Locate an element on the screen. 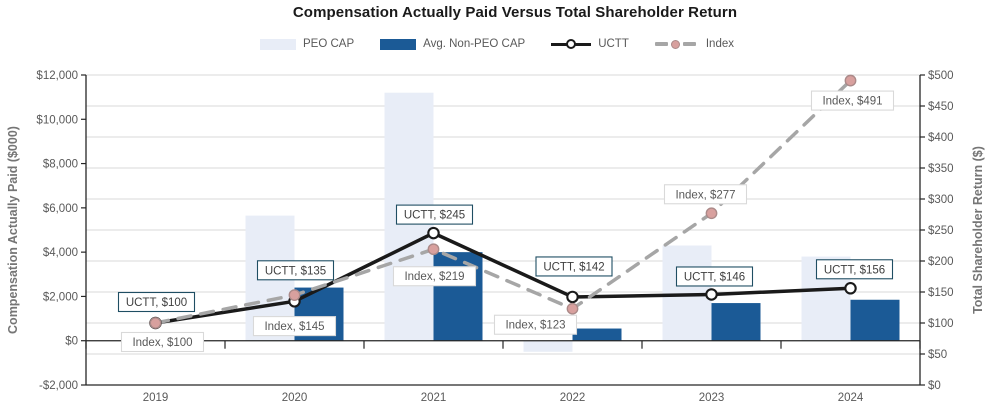 Image resolution: width=994 pixels, height=410 pixels. x-axis-category-label: 2022 is located at coordinates (573, 398).